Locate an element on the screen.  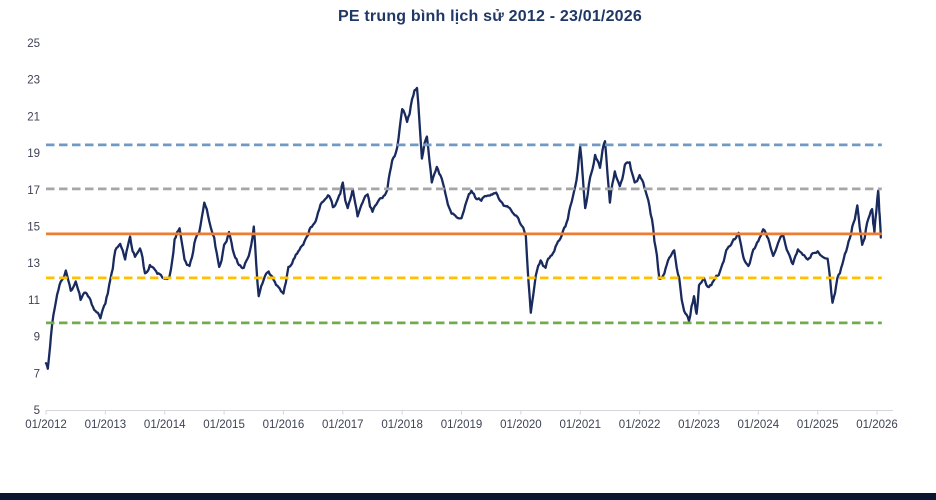
x-axis-label: 01/2015 is located at coordinates (224, 425).